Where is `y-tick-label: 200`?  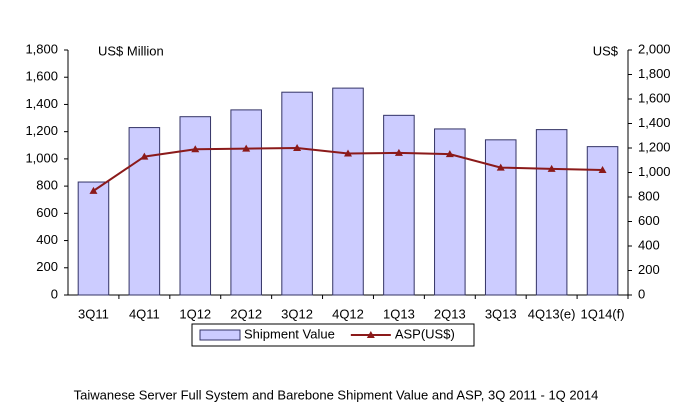 y-tick-label: 200 is located at coordinates (47, 266).